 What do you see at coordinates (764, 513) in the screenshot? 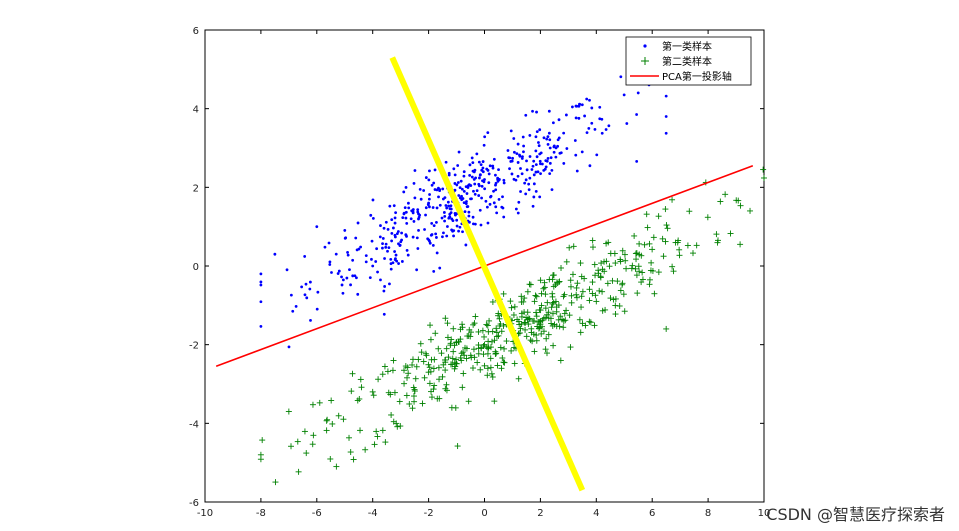
I see `x-tick-label: 10` at bounding box center [764, 513].